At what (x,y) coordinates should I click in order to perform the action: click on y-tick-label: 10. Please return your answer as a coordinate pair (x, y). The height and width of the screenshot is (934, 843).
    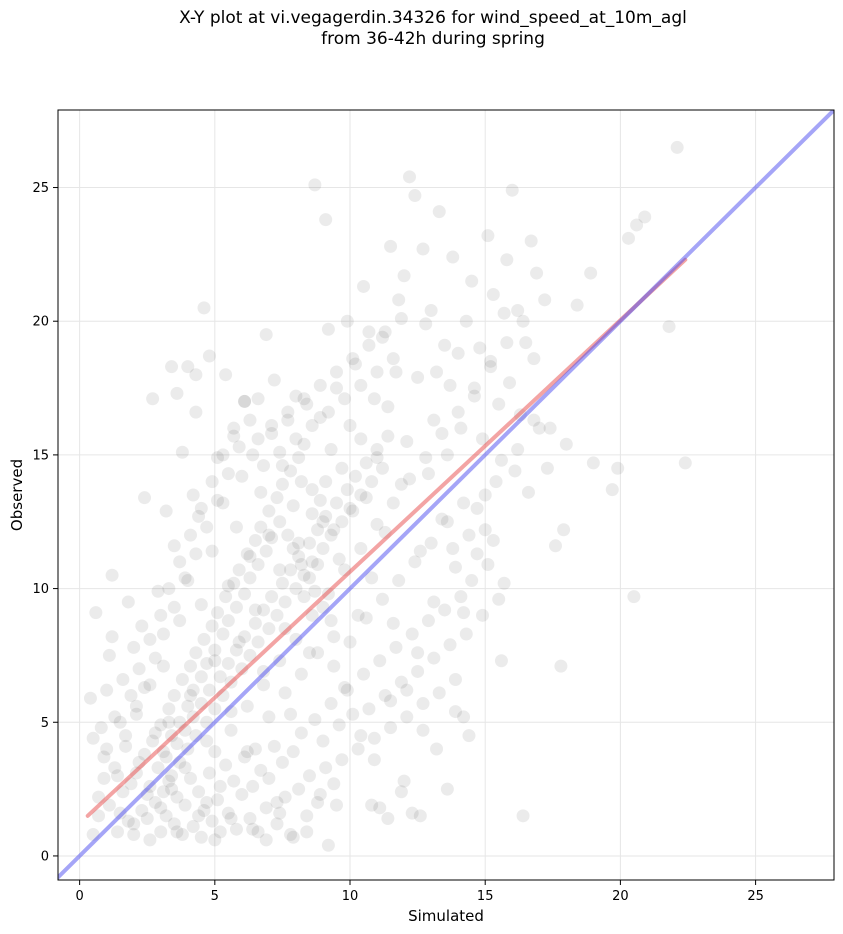
    Looking at the image, I should click on (40, 589).